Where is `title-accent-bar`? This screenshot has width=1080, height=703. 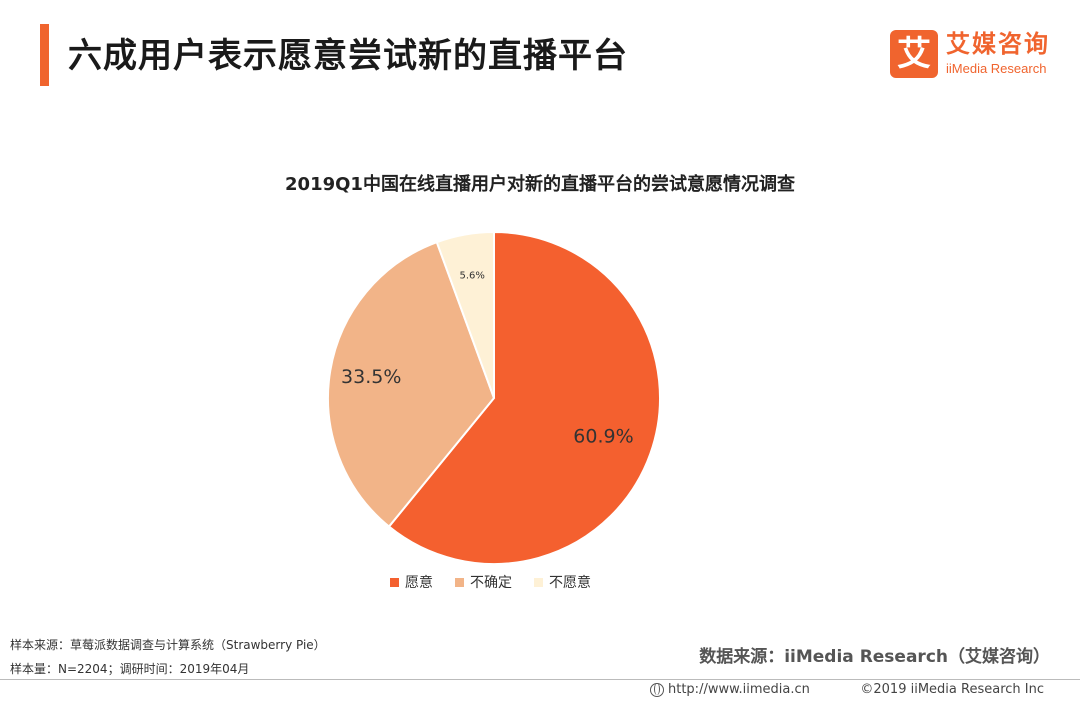
title-accent-bar is located at coordinates (44, 55).